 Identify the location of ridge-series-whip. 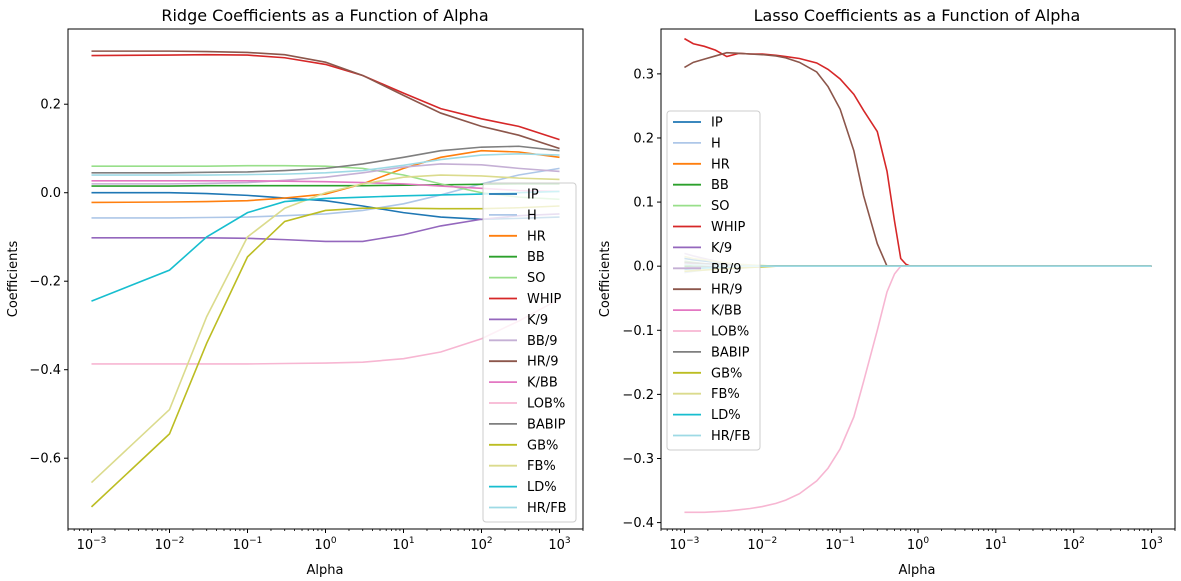
(325, 97).